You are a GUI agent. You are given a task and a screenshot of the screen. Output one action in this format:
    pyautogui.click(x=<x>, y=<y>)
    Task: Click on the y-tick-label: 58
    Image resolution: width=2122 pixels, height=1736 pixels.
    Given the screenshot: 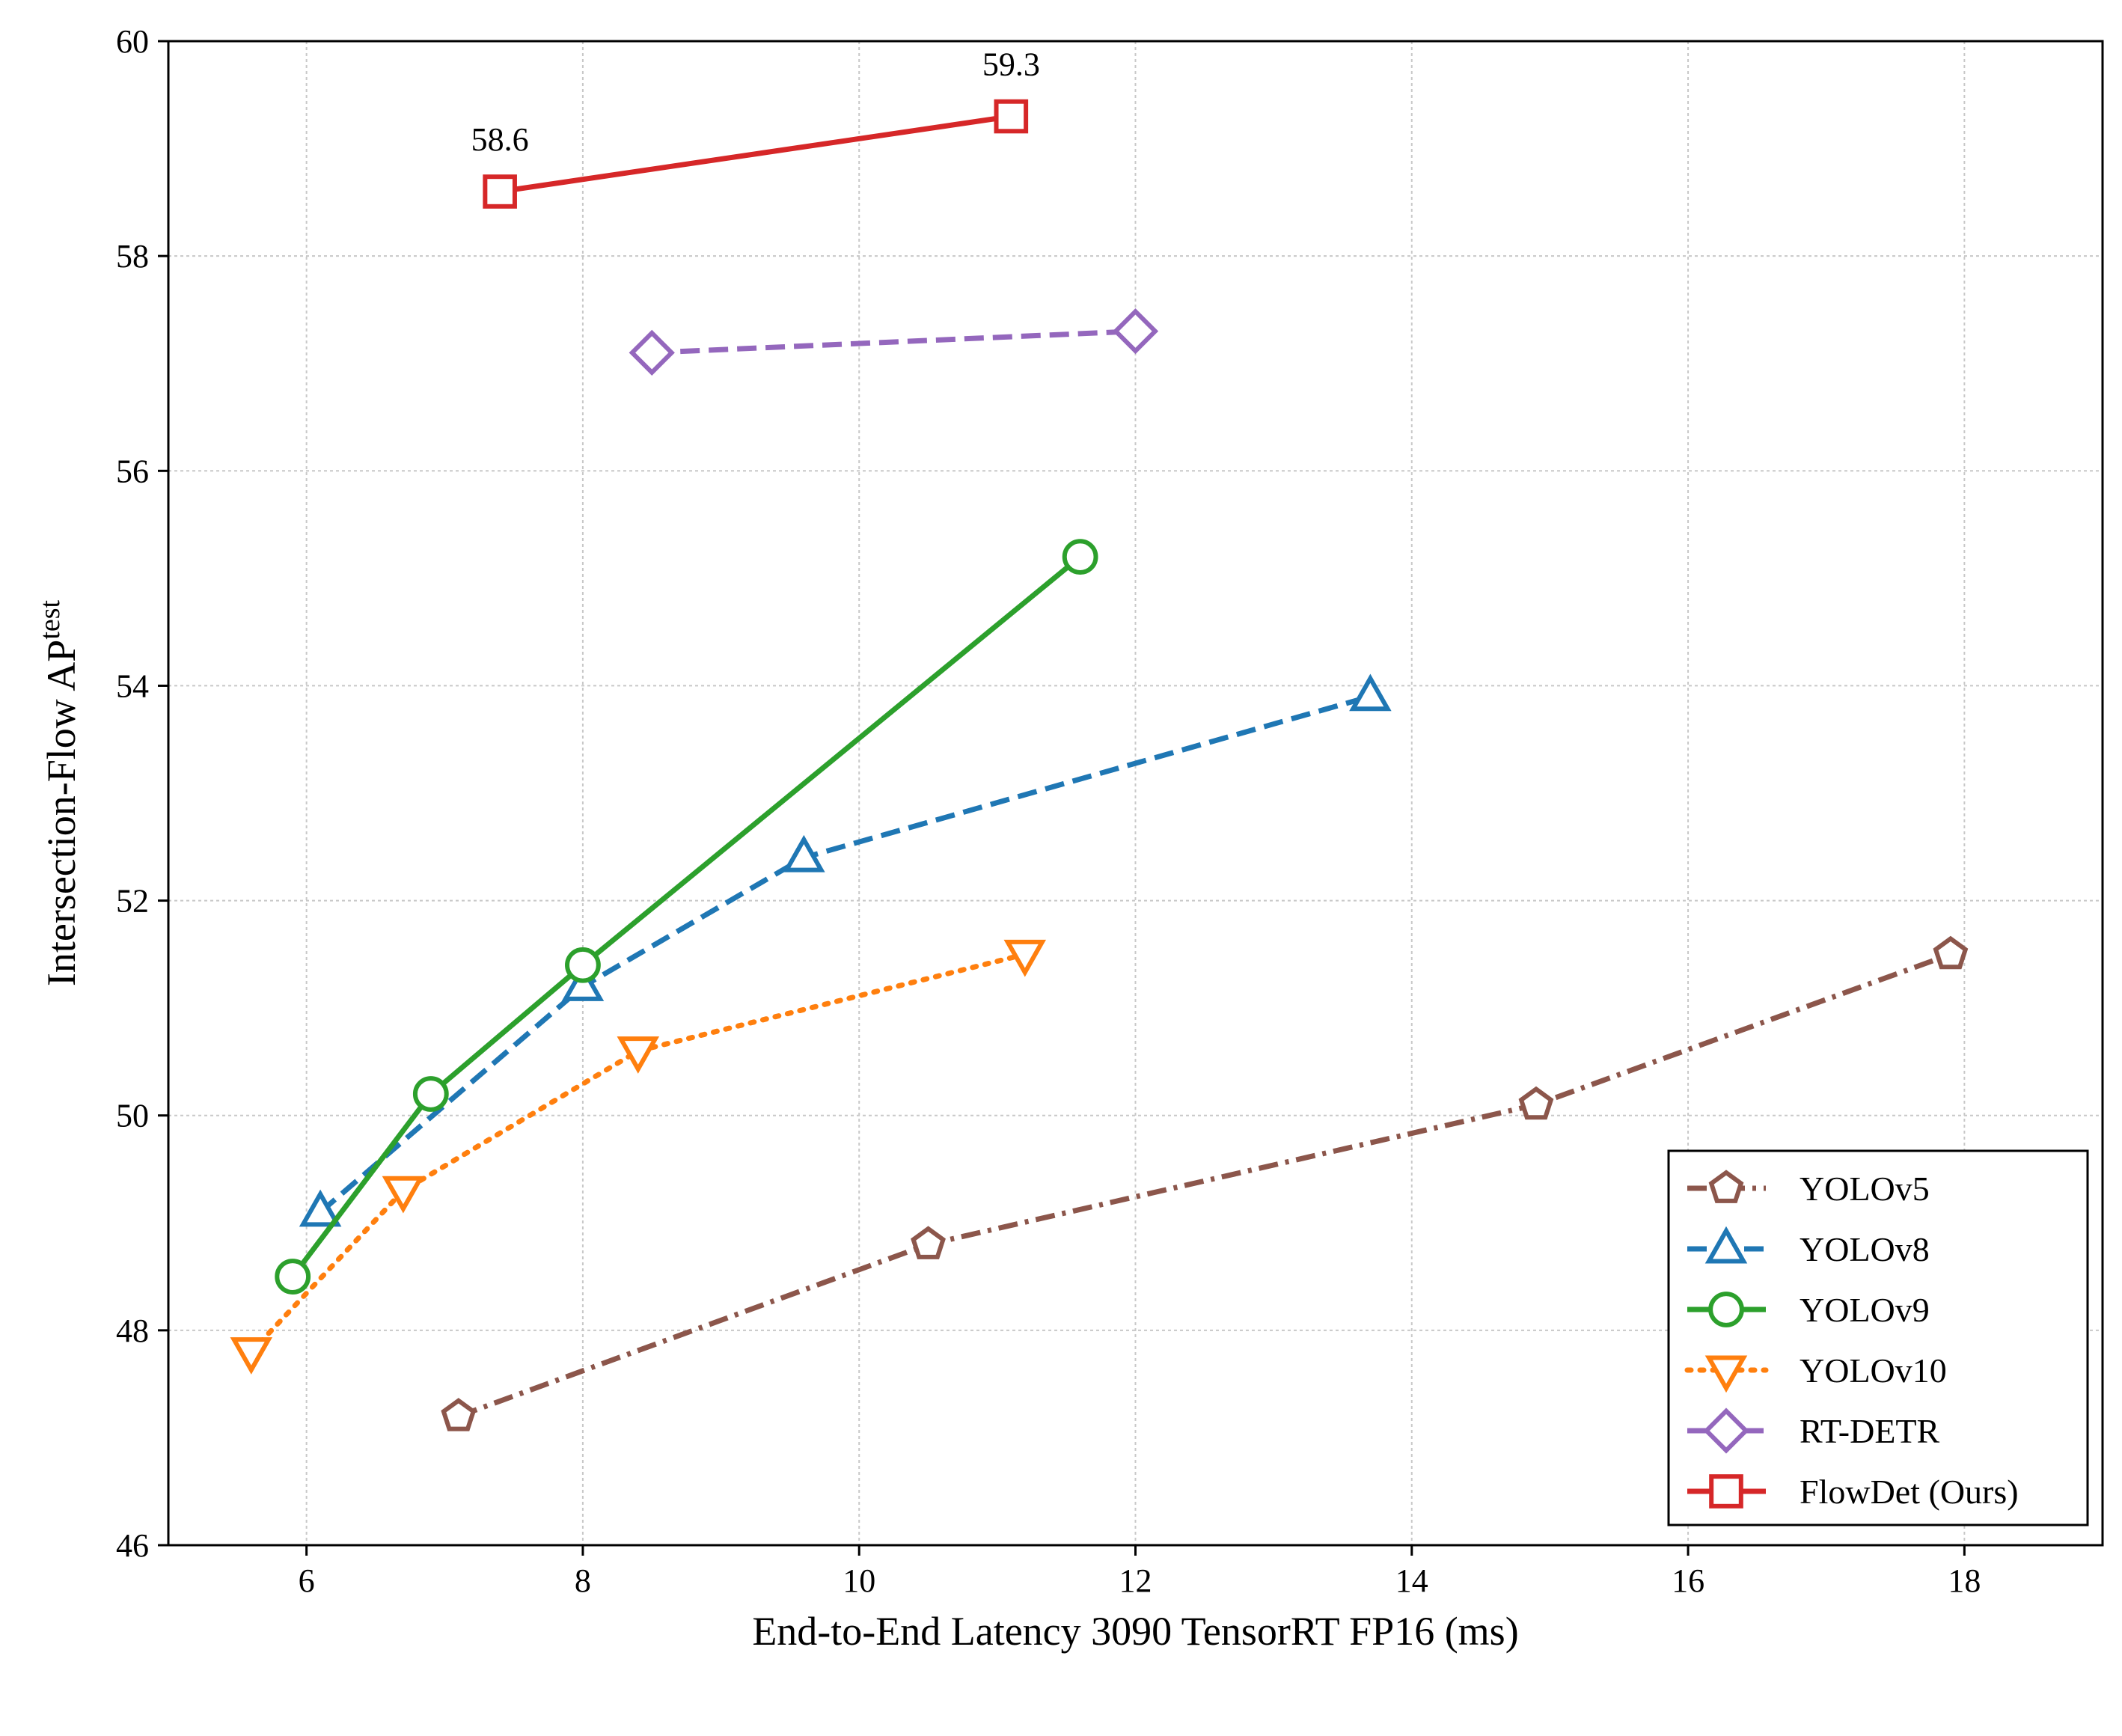 What is the action you would take?
    pyautogui.click(x=132, y=256)
    